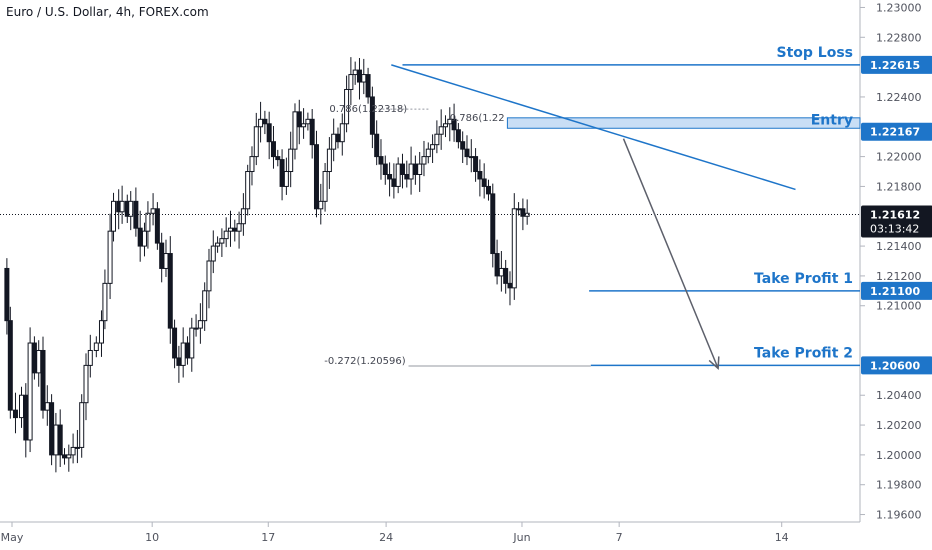  I want to click on price-tick-label: 1.21400, so click(899, 246).